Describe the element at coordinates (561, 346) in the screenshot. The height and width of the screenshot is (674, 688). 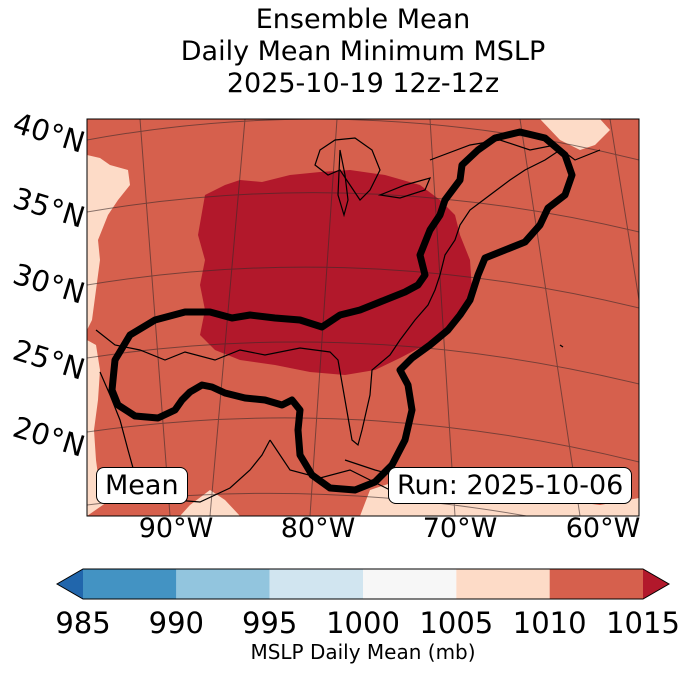
I see `bermuda` at that location.